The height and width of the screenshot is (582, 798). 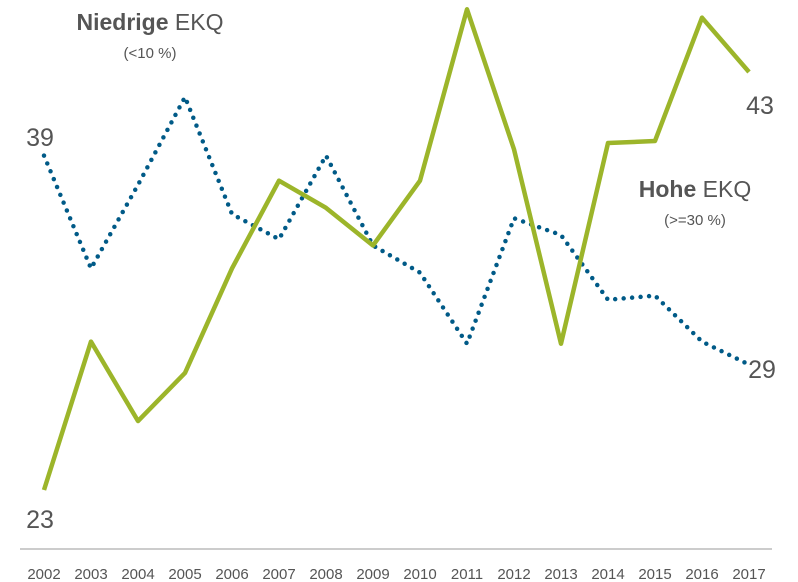 I want to click on data-label: 23, so click(x=40, y=520).